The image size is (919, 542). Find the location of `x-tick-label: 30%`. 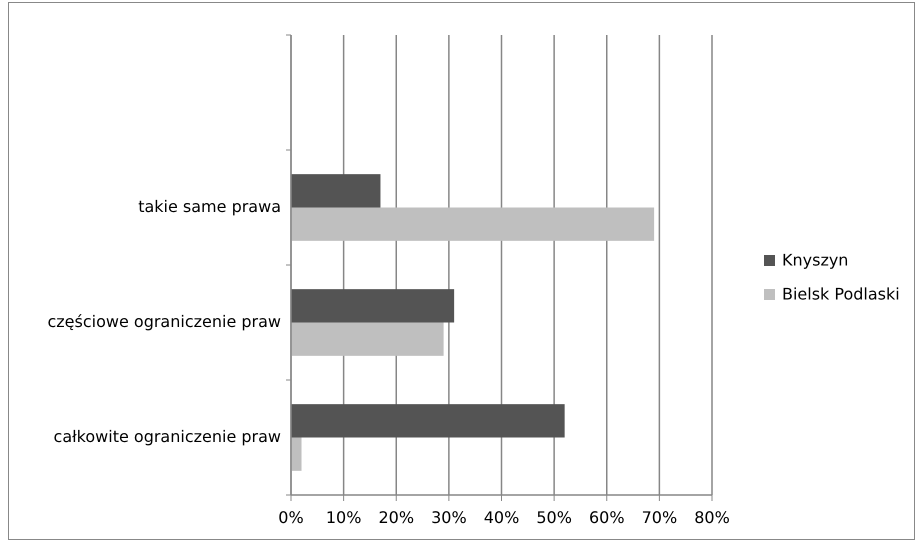

x-tick-label: 30% is located at coordinates (449, 517).